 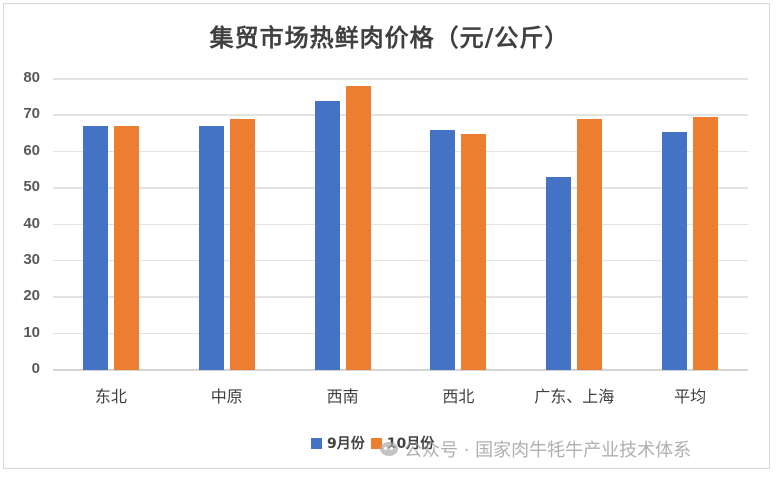 What do you see at coordinates (690, 396) in the screenshot?
I see `x-tick-label: 平均` at bounding box center [690, 396].